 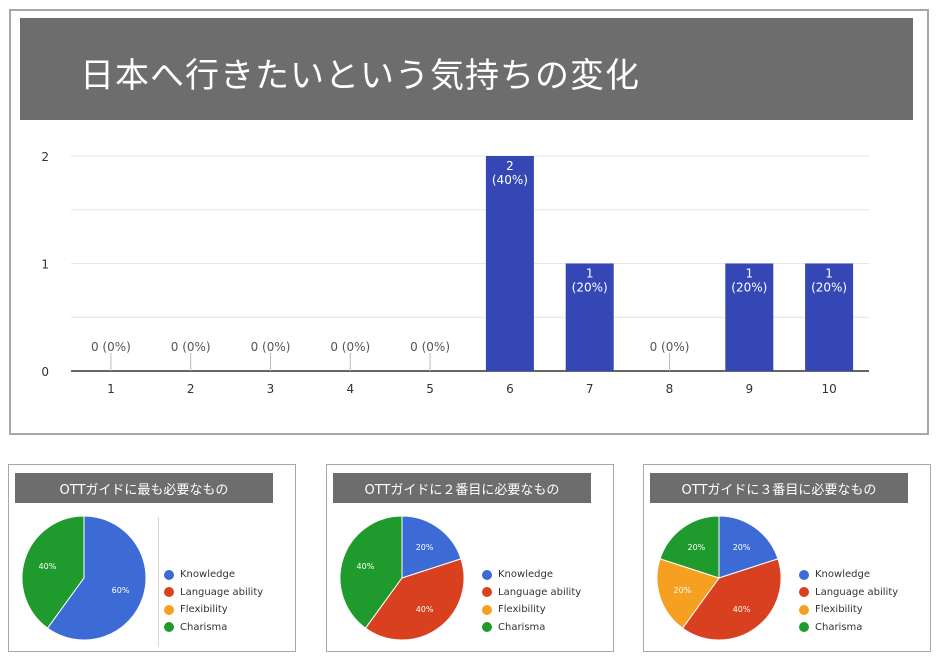 What do you see at coordinates (510, 166) in the screenshot?
I see `bar-data-label: 2` at bounding box center [510, 166].